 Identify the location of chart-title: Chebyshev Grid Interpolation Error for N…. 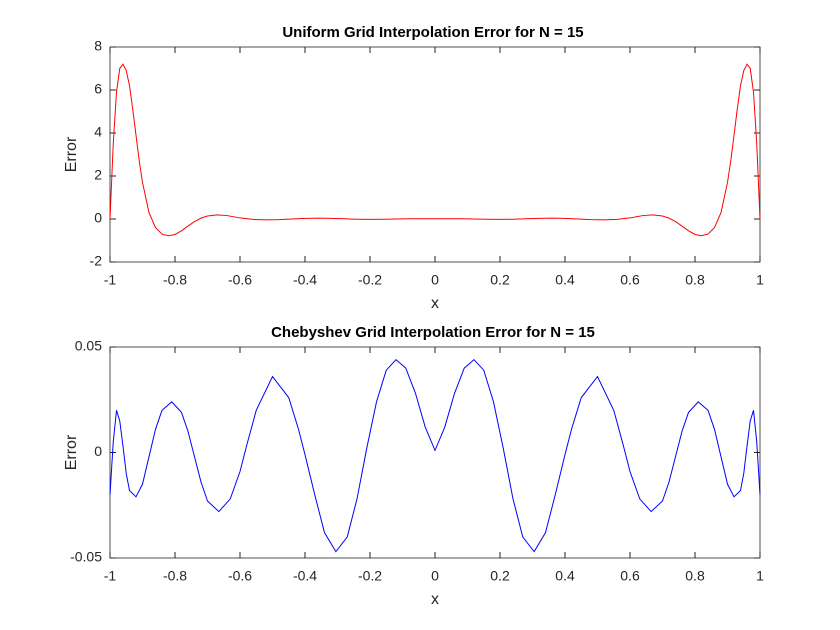
(433, 332).